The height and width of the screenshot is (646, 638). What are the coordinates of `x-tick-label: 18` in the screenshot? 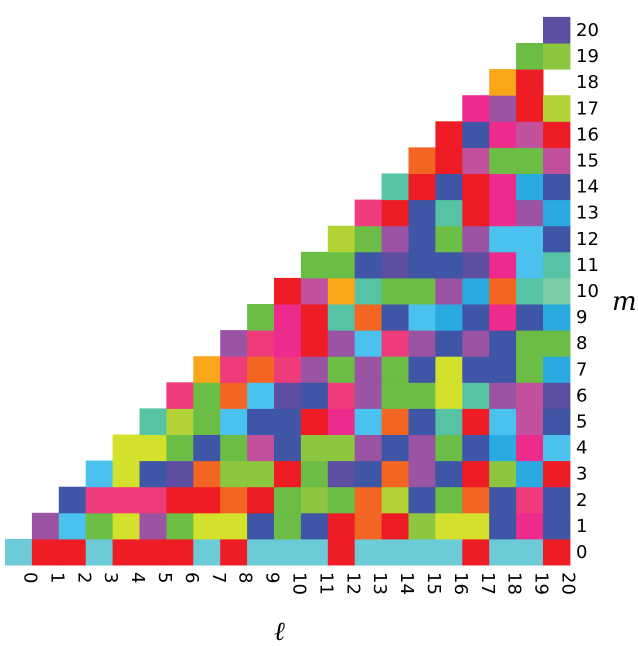 It's located at (514, 583).